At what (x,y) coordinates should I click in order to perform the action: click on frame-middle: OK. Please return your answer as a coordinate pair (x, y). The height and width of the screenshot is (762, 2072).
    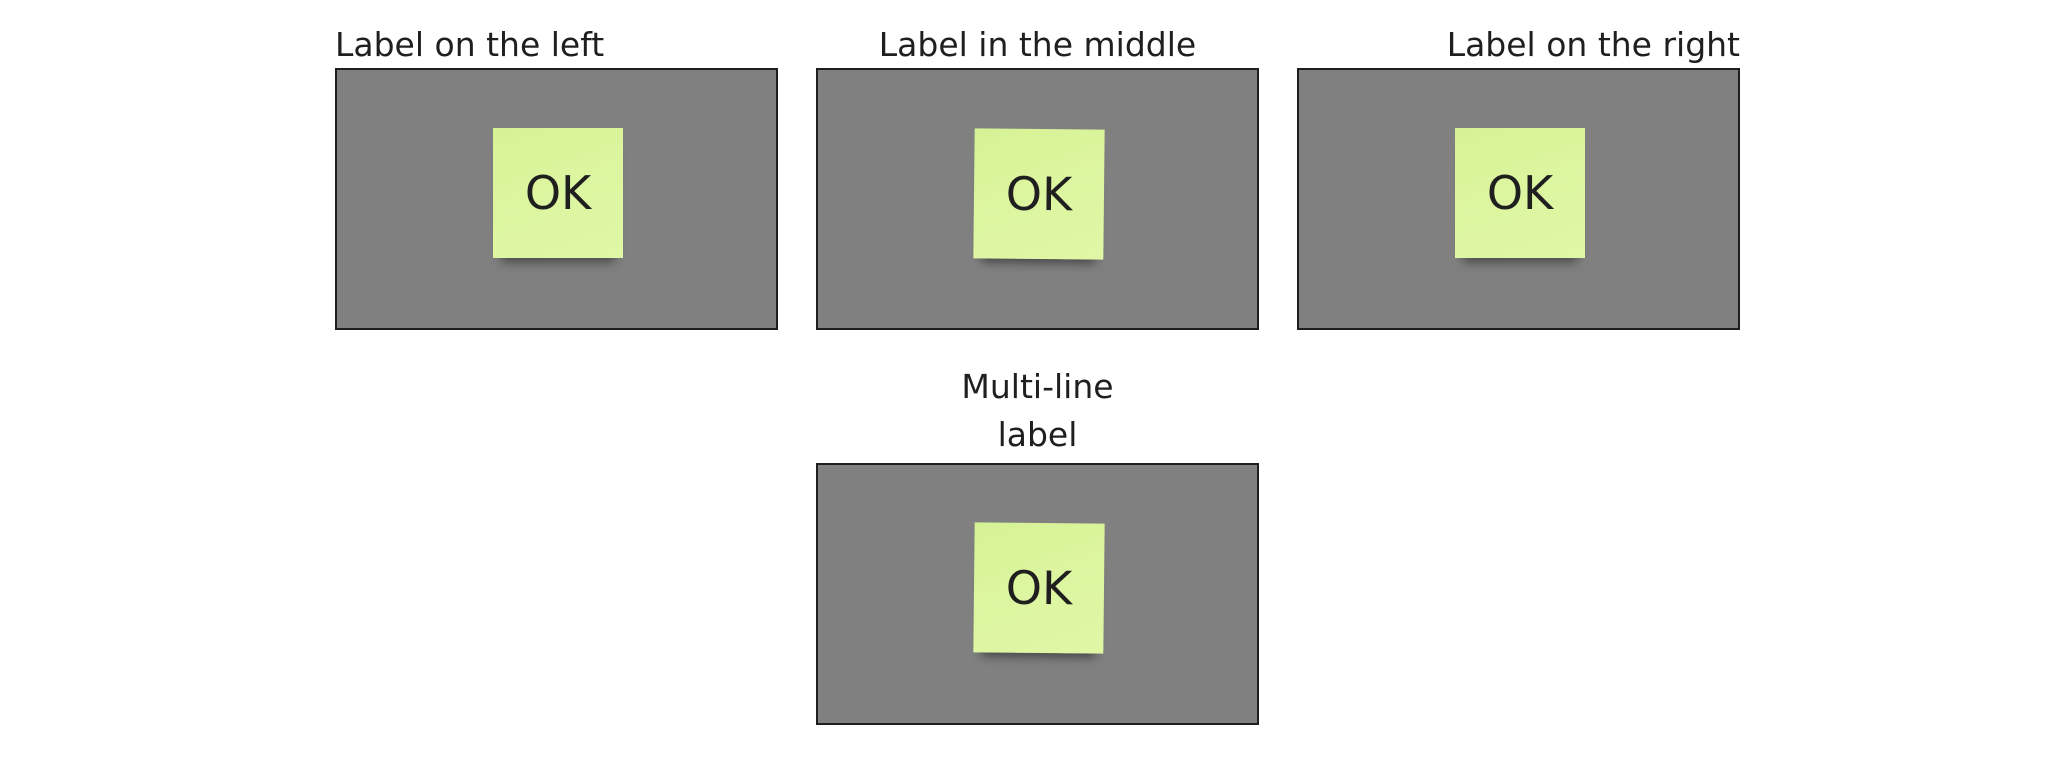
    Looking at the image, I should click on (1037, 199).